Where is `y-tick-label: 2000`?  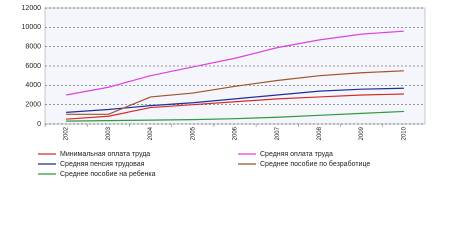
y-tick-label: 2000 is located at coordinates (33, 105).